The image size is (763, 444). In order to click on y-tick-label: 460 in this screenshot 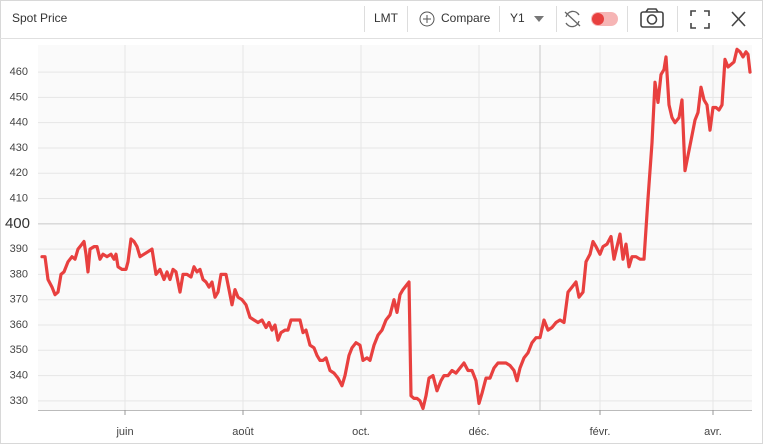, I will do `click(19, 72)`.